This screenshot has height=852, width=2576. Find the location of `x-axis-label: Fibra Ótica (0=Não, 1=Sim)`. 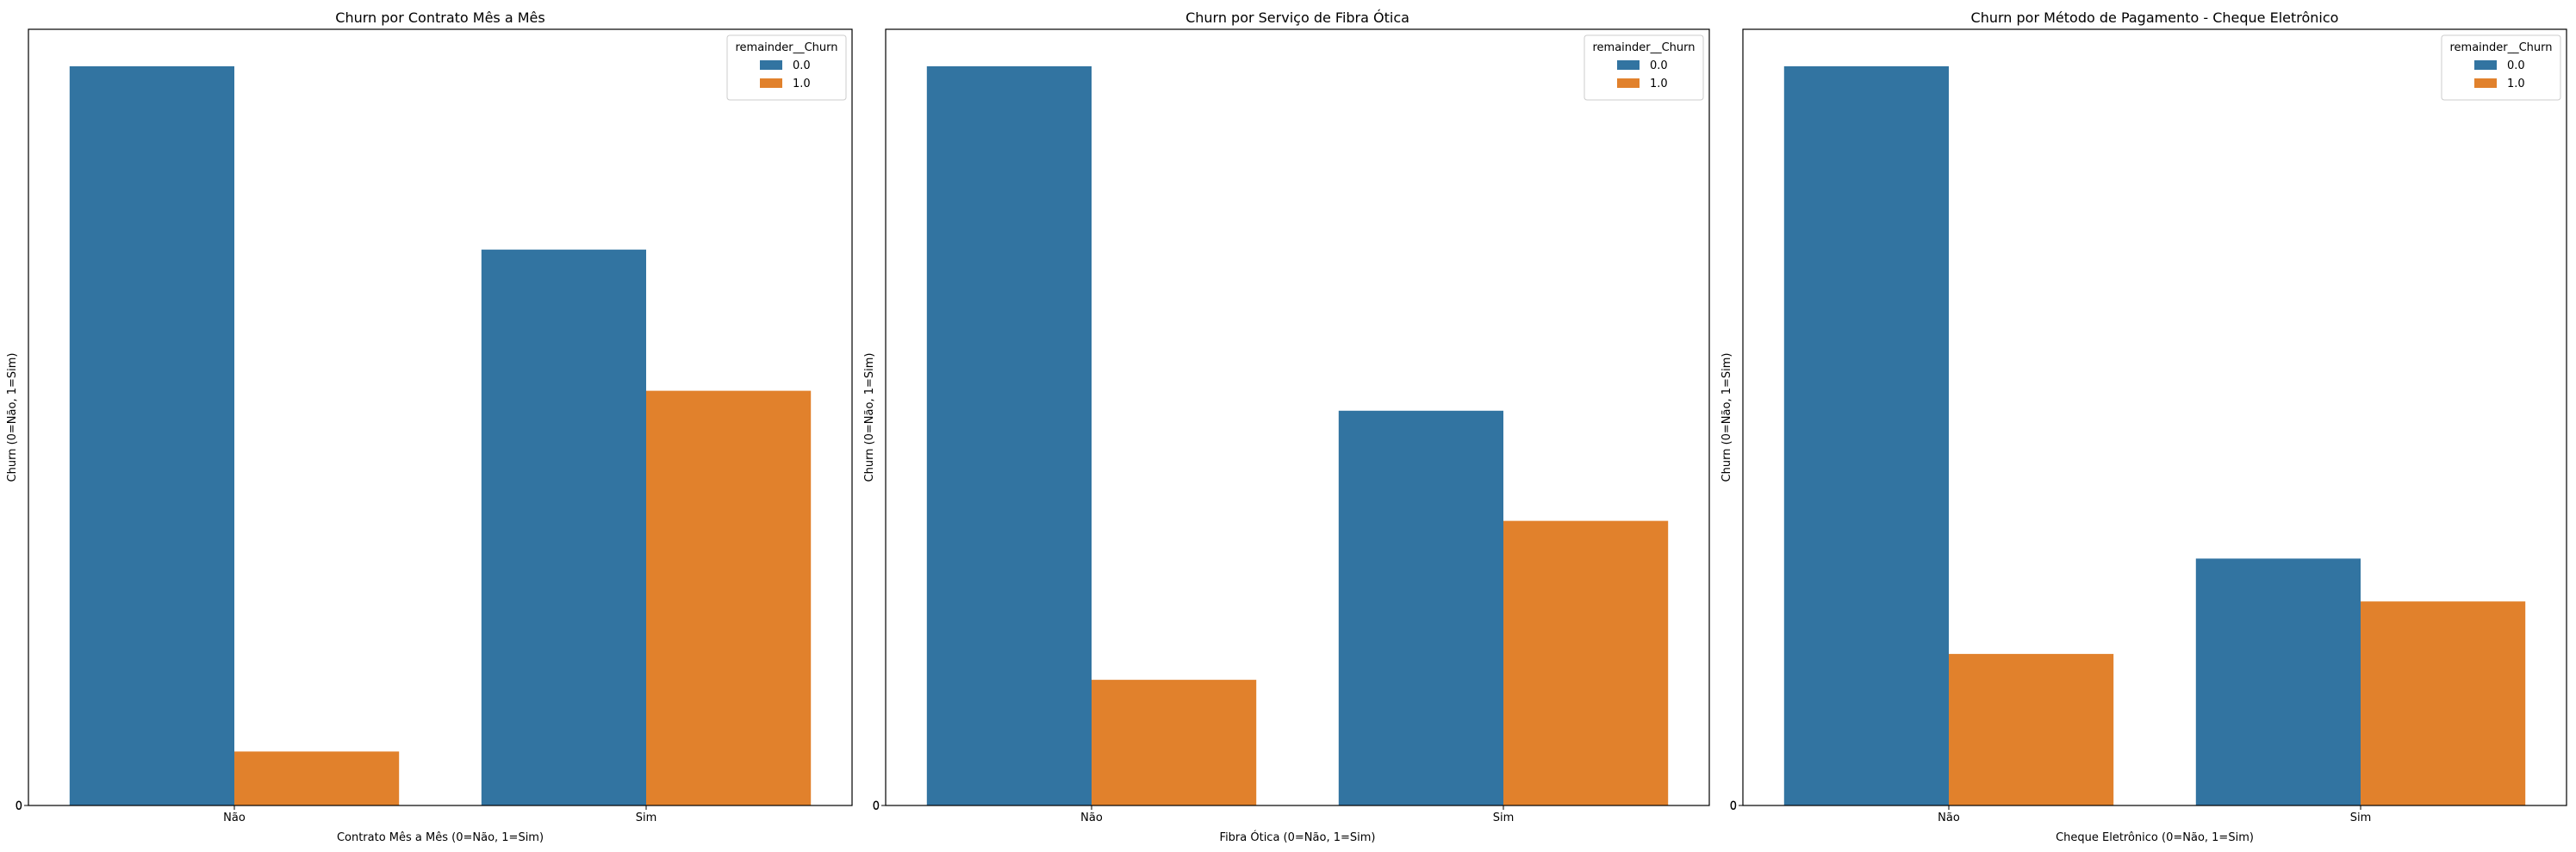

x-axis-label: Fibra Ótica (0=Não, 1=Sim) is located at coordinates (1298, 837).